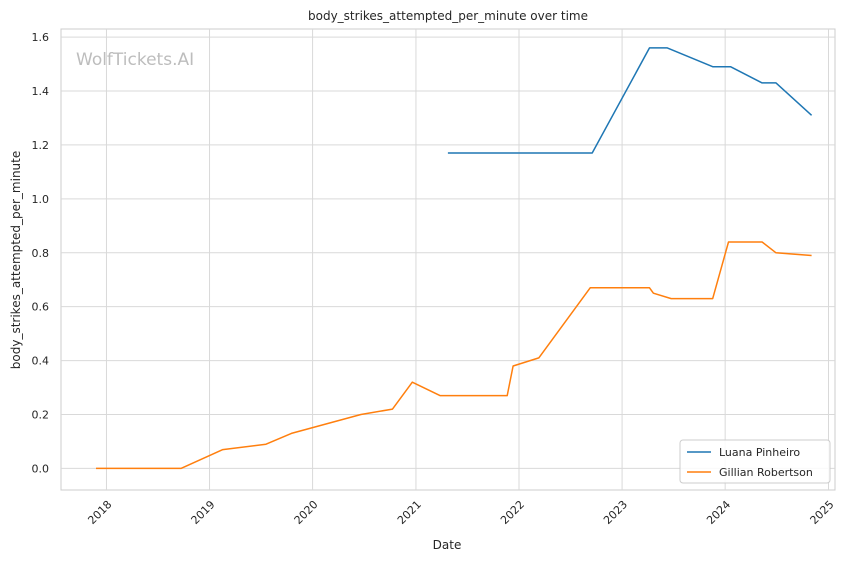 The width and height of the screenshot is (844, 561). I want to click on y-tick-label: 1.6, so click(41, 37).